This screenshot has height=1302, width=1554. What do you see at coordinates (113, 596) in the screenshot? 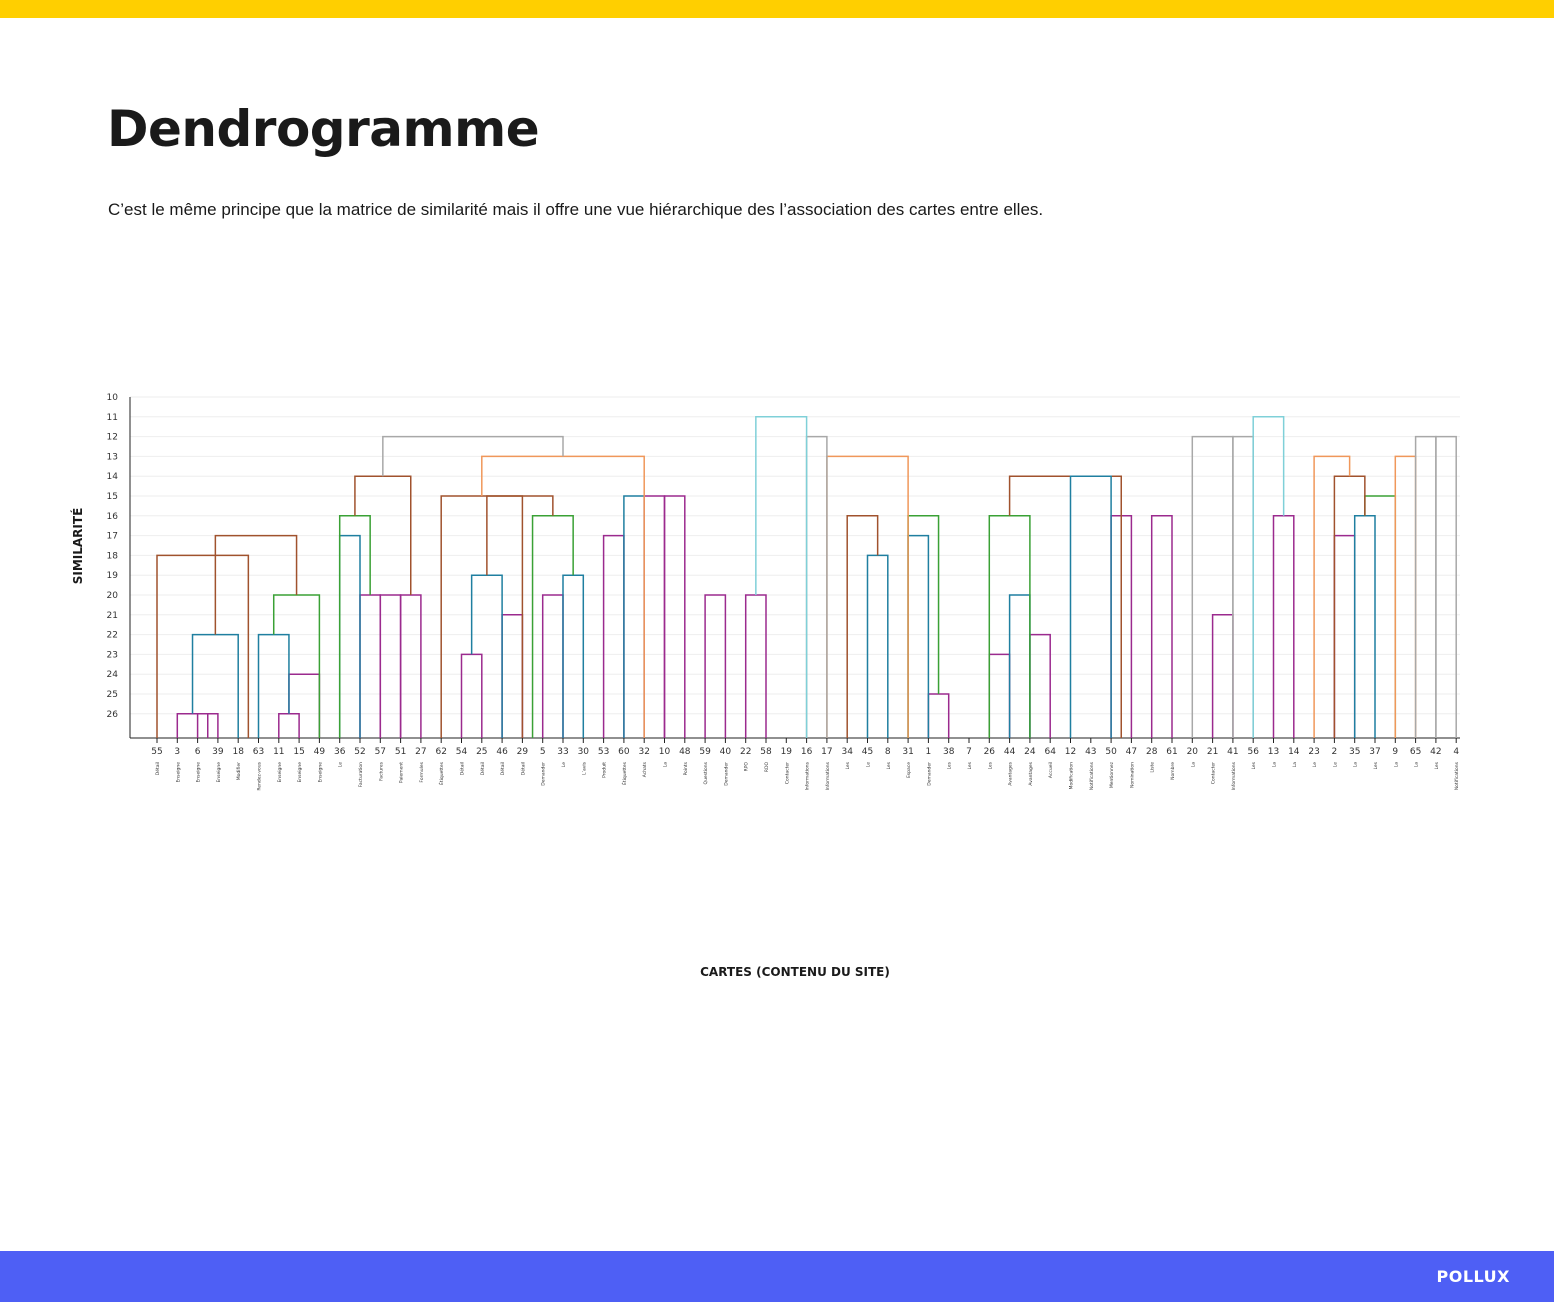
I see `y-tick-label: 20` at bounding box center [113, 596].